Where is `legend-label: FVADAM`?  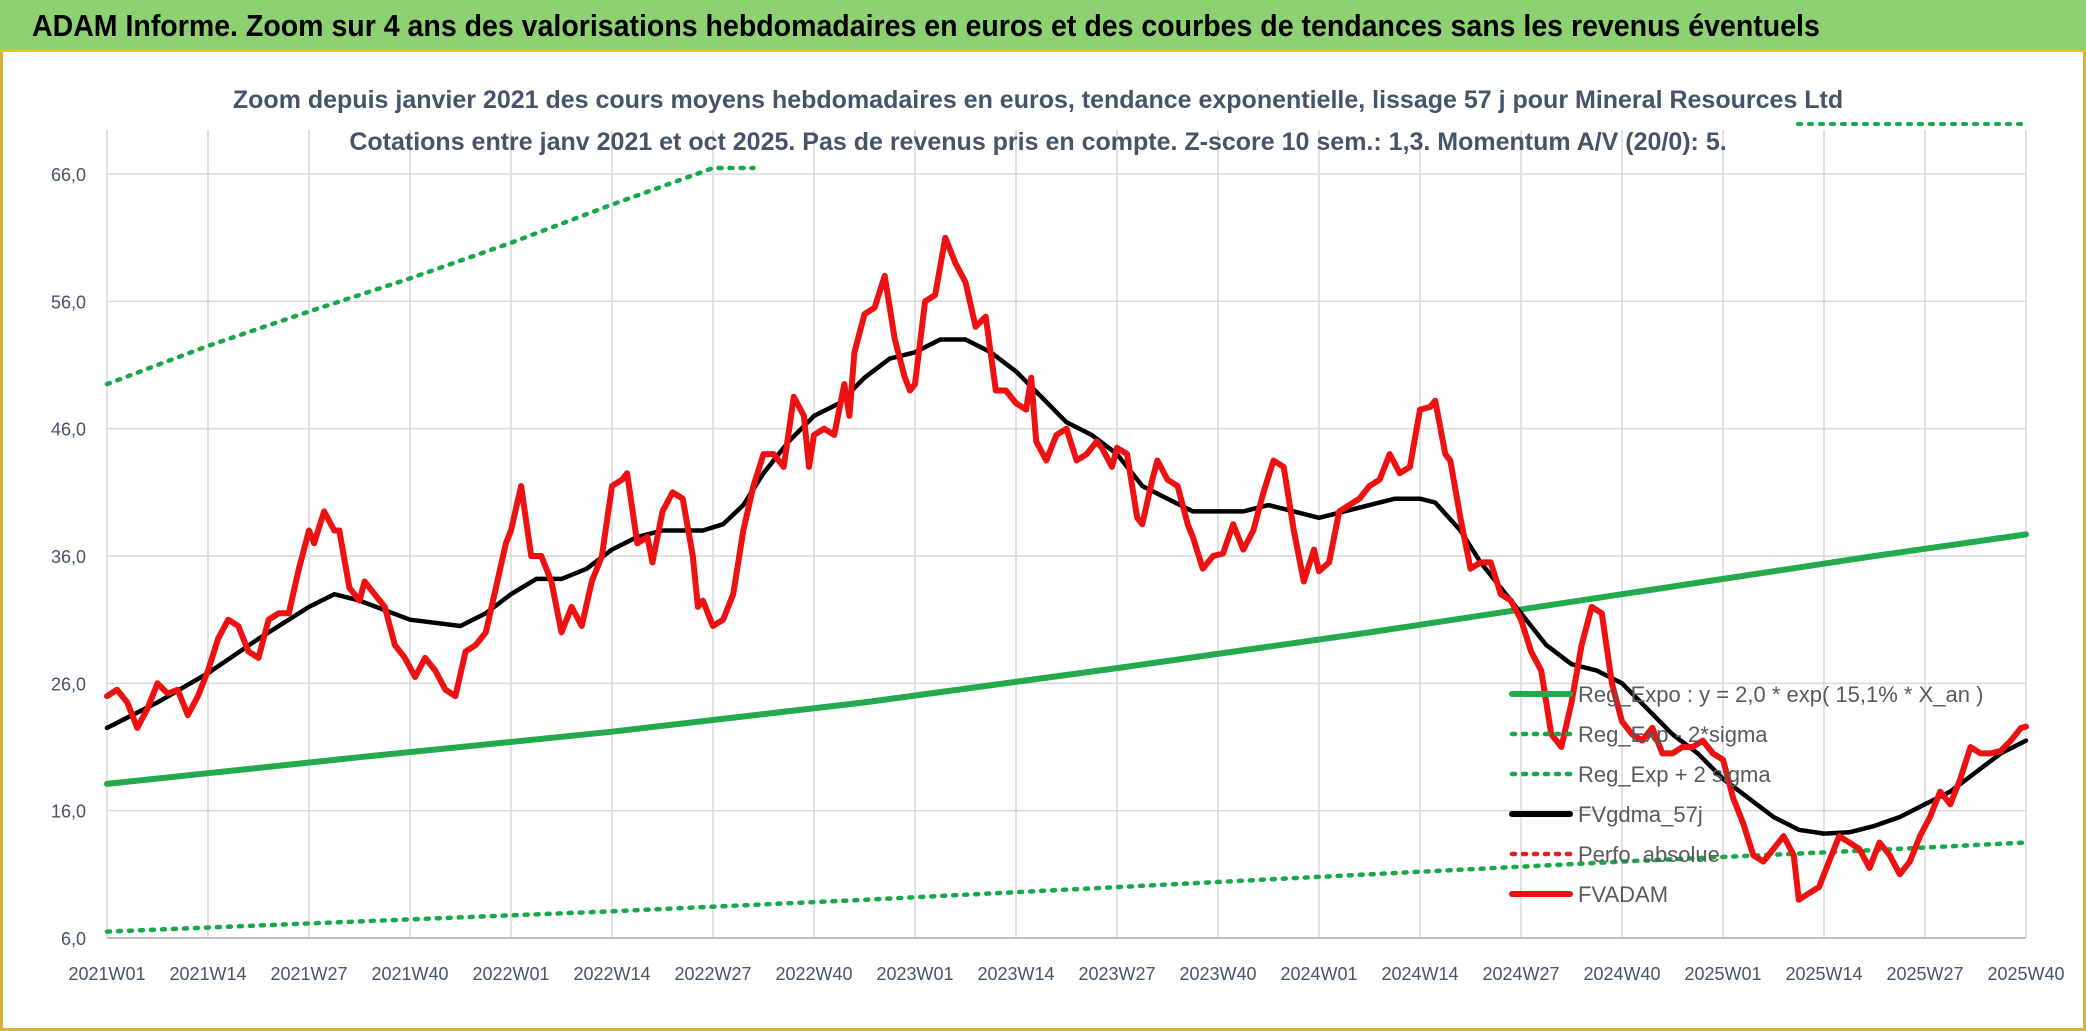 legend-label: FVADAM is located at coordinates (1623, 894).